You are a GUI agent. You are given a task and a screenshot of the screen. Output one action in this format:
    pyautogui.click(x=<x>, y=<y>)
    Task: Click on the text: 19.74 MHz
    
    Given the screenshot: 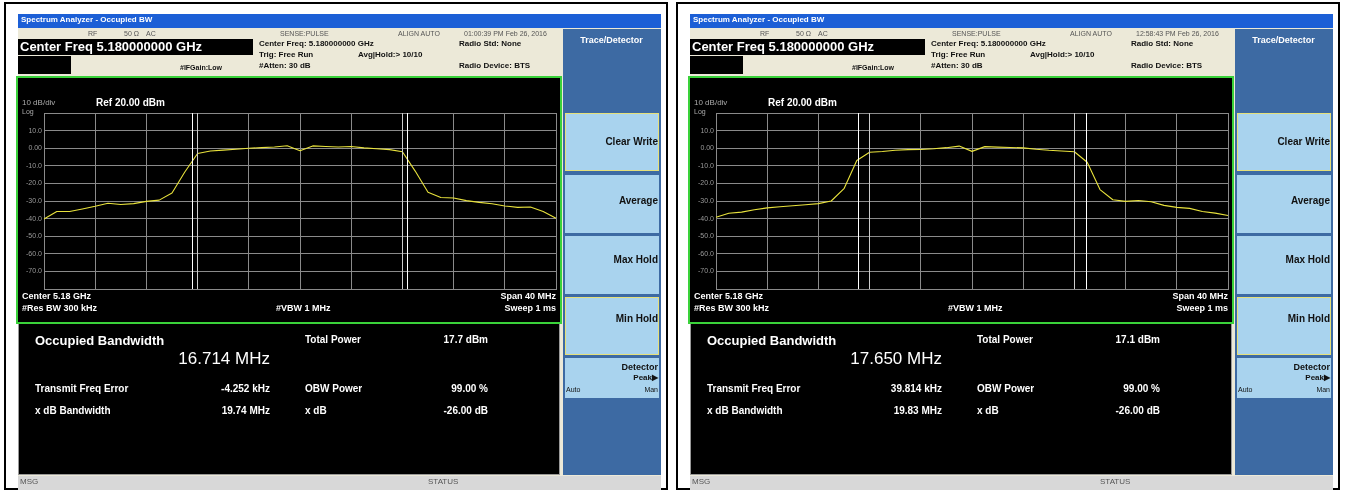 What is the action you would take?
    pyautogui.click(x=245, y=410)
    